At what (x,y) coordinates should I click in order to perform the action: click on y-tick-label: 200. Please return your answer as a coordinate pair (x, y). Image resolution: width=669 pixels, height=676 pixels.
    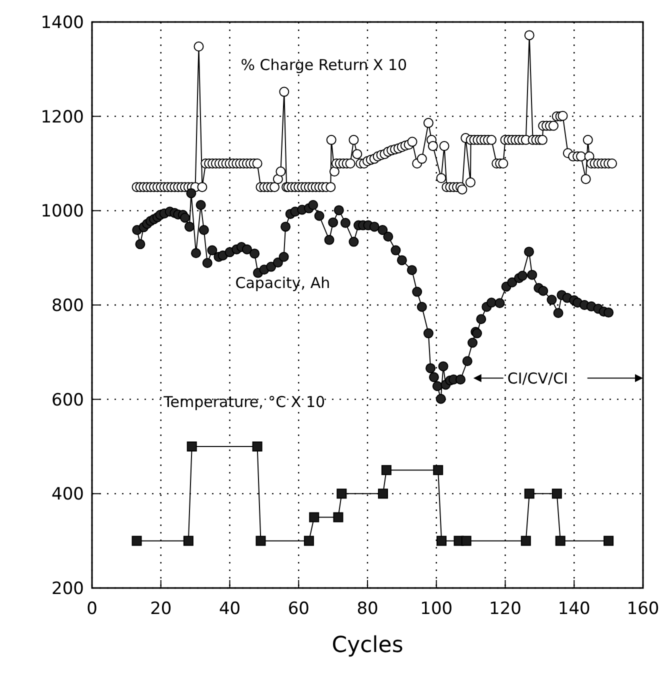
    Looking at the image, I should click on (68, 588).